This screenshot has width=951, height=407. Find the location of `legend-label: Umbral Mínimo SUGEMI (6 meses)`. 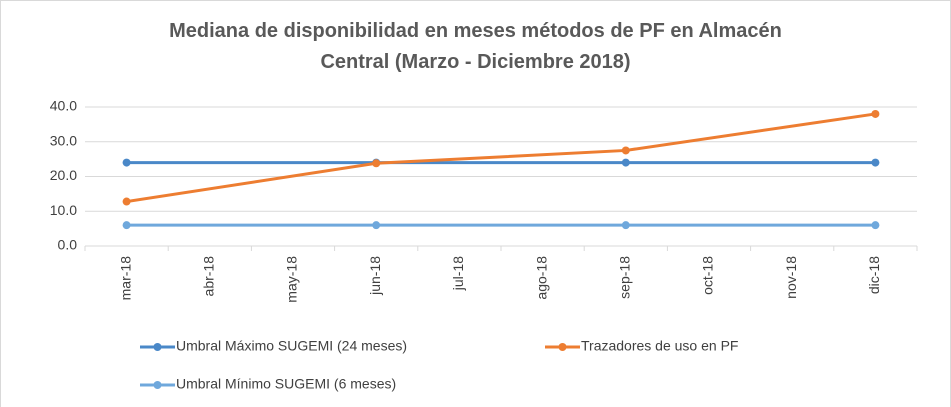

legend-label: Umbral Mínimo SUGEMI (6 meses) is located at coordinates (286, 384).